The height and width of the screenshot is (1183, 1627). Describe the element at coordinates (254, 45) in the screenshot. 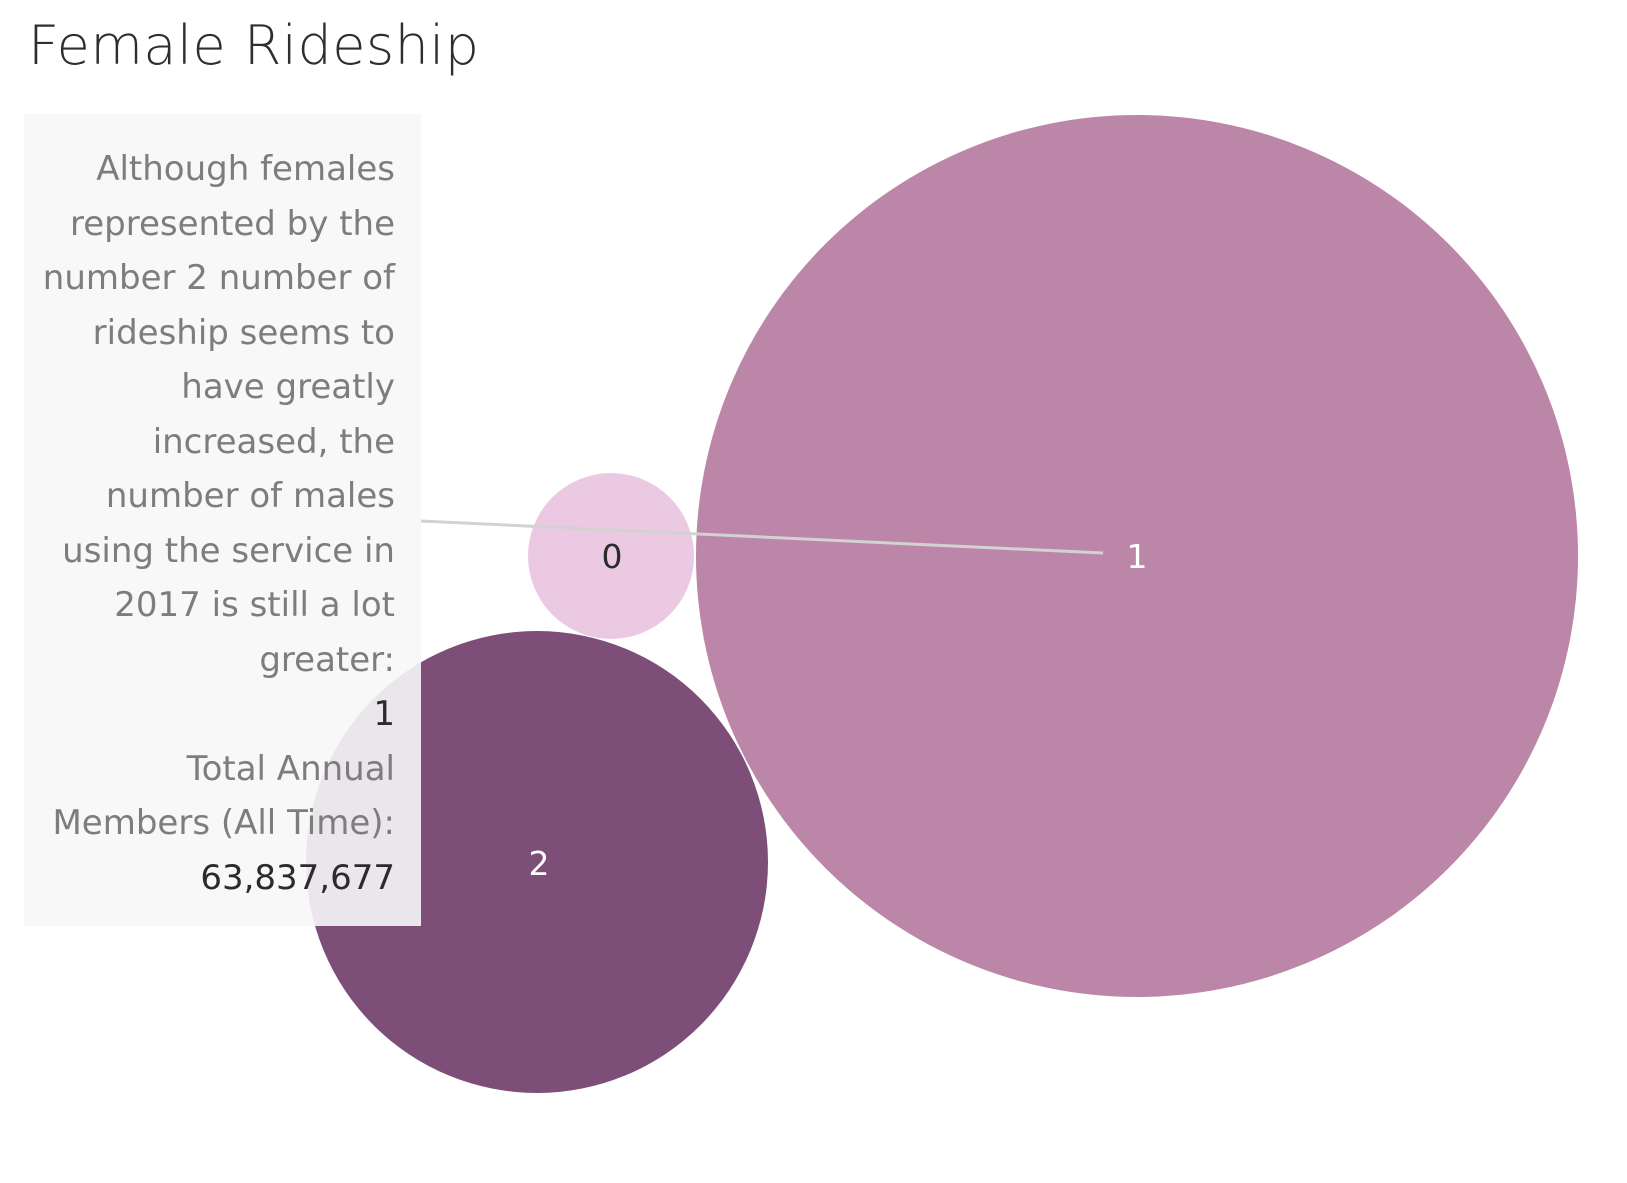

I see `chart-title: Female Rideship` at that location.